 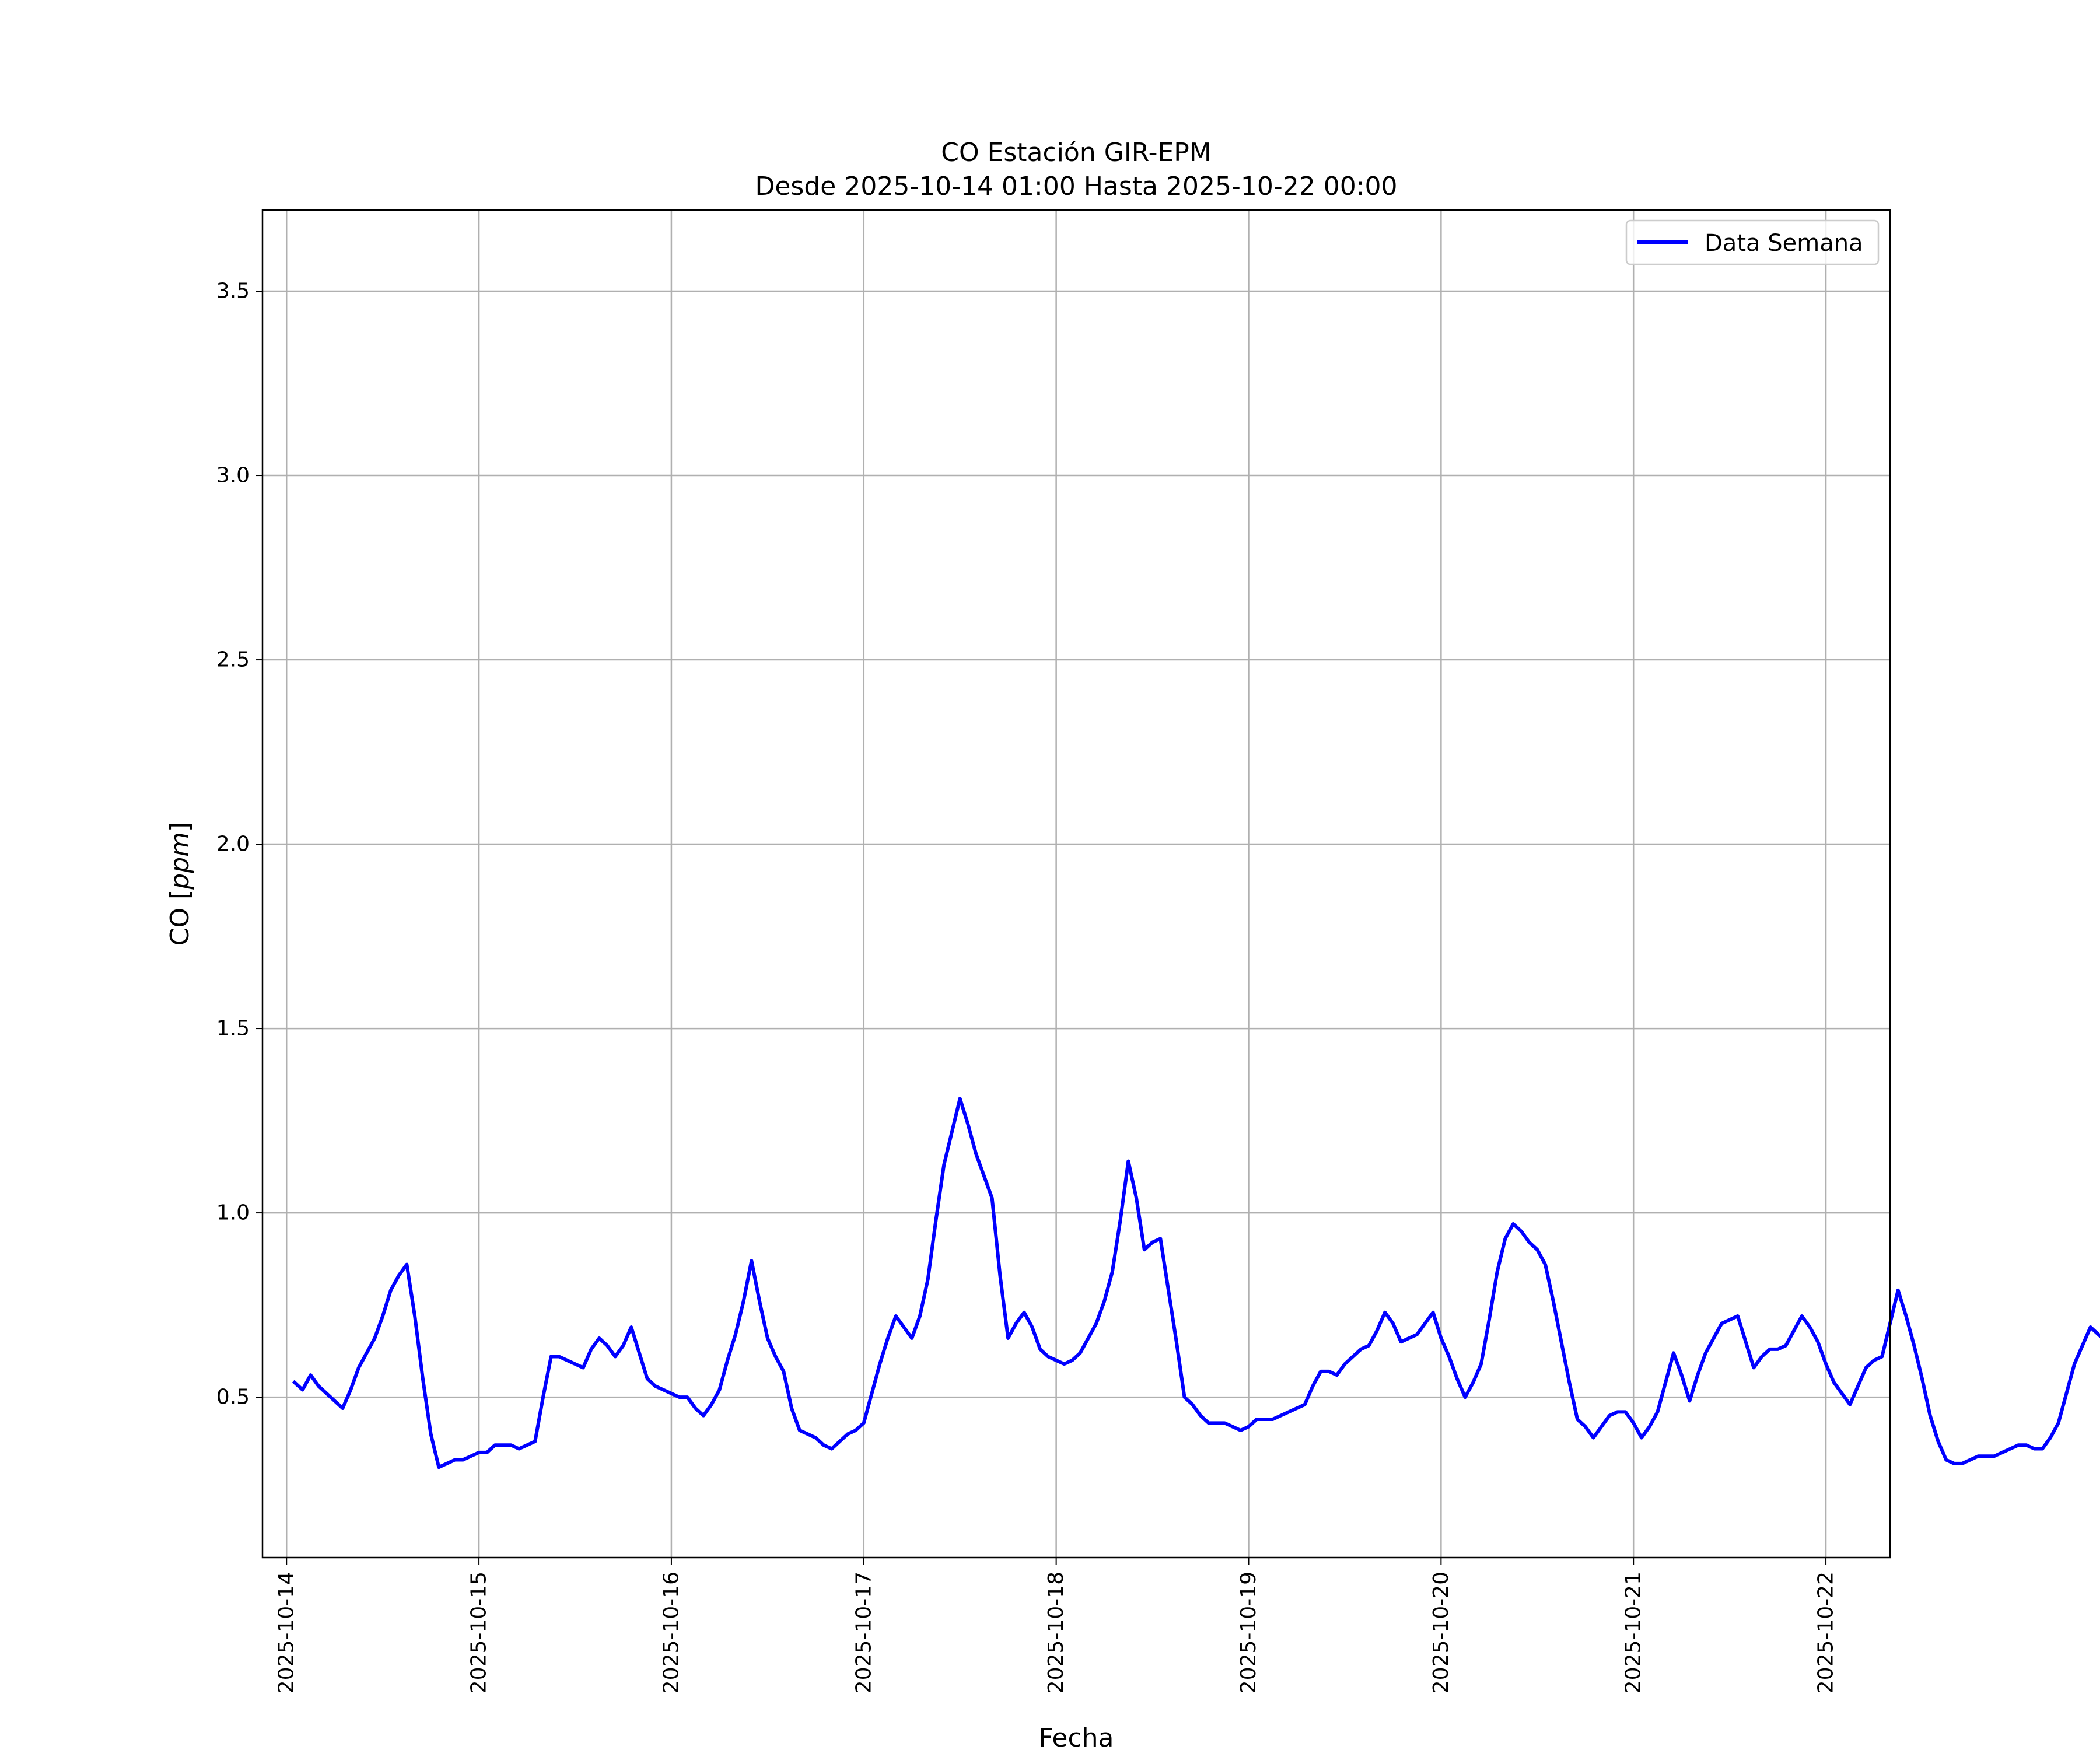 What do you see at coordinates (233, 1397) in the screenshot?
I see `y-tick-label: 0.5` at bounding box center [233, 1397].